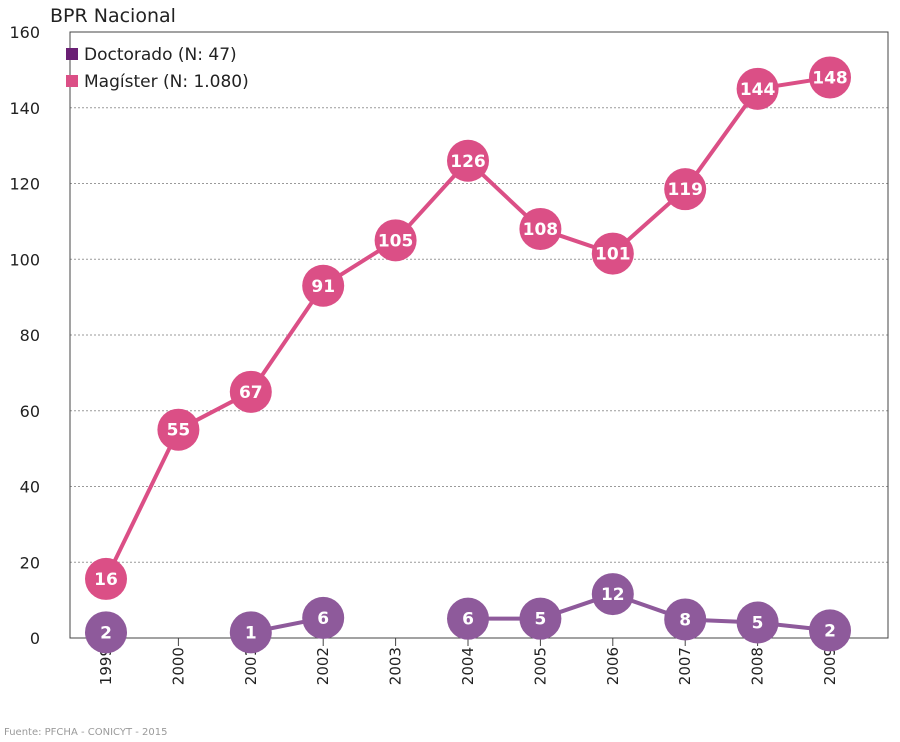  What do you see at coordinates (72, 54) in the screenshot?
I see `legend-swatch-doctorado` at bounding box center [72, 54].